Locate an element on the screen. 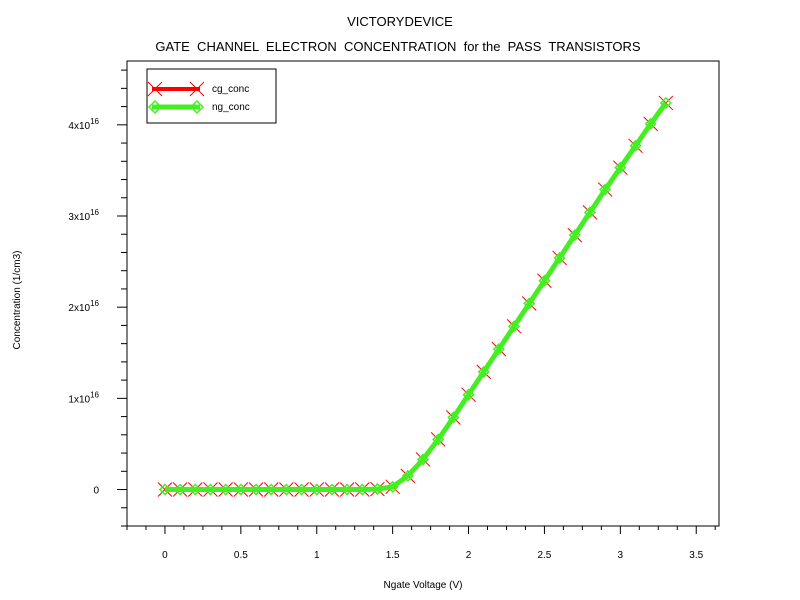  y-axis: 0 1x10¹⁶ 2x10¹⁶ 3x10¹⁶ 4x10¹⁶ is located at coordinates (97, 298).